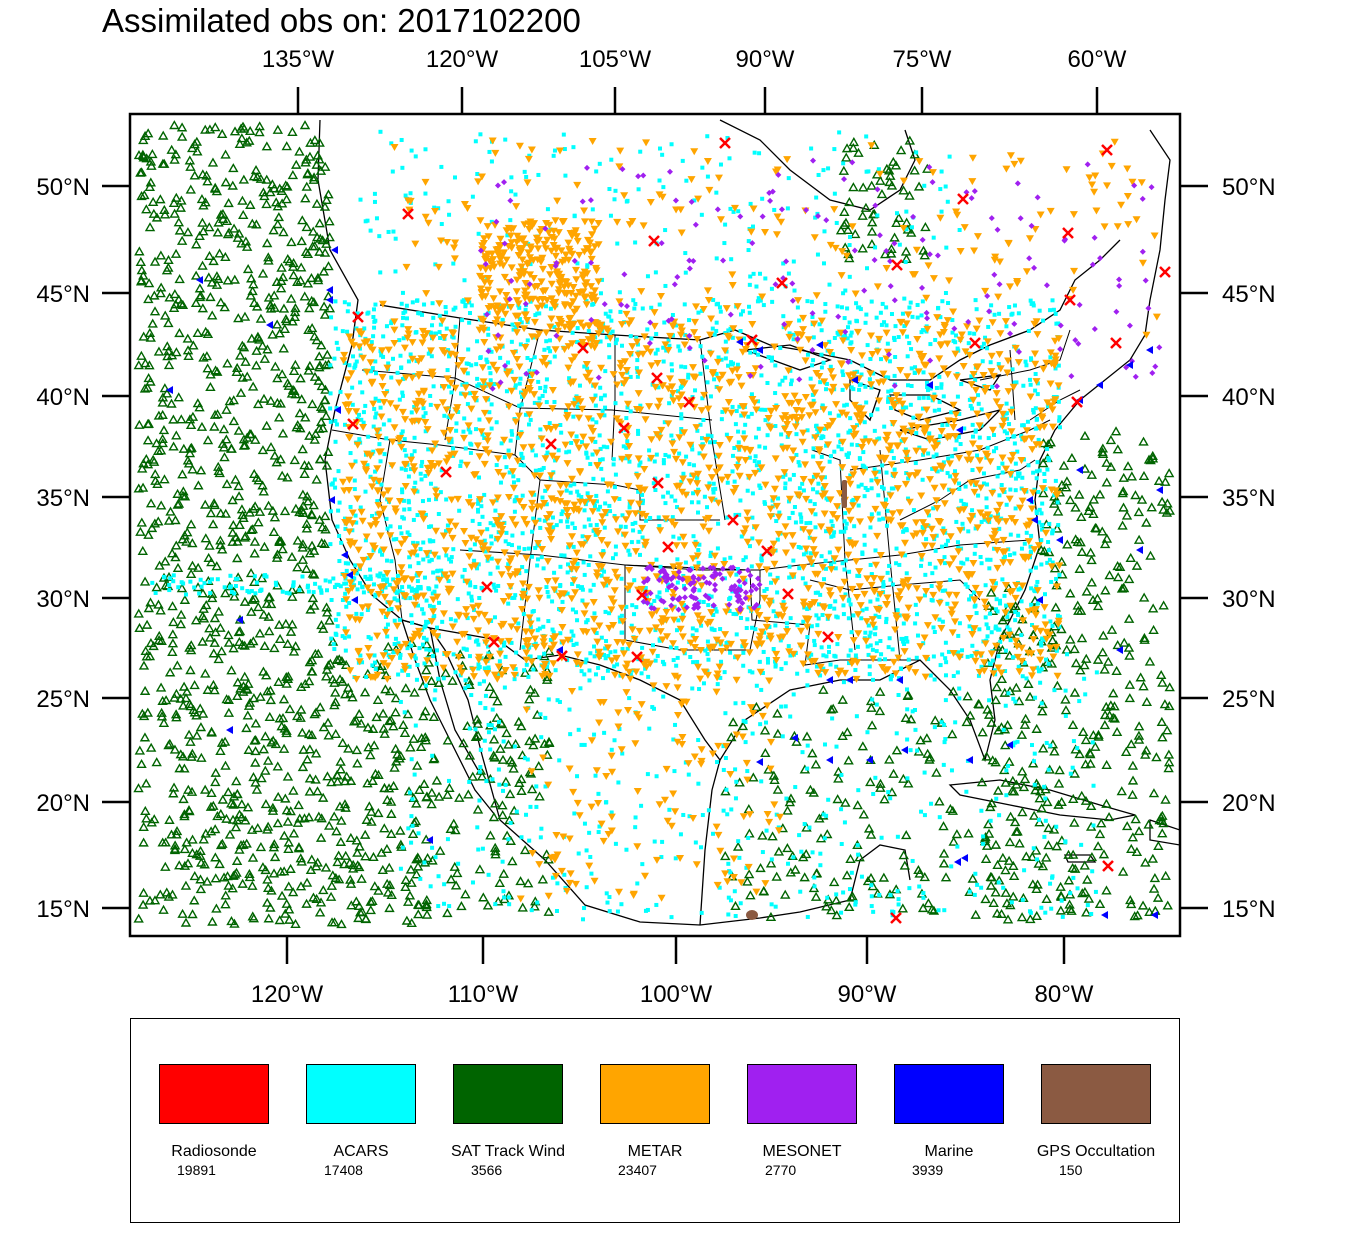 This screenshot has width=1350, height=1250. What do you see at coordinates (196, 1170) in the screenshot?
I see `legend-count: 19891` at bounding box center [196, 1170].